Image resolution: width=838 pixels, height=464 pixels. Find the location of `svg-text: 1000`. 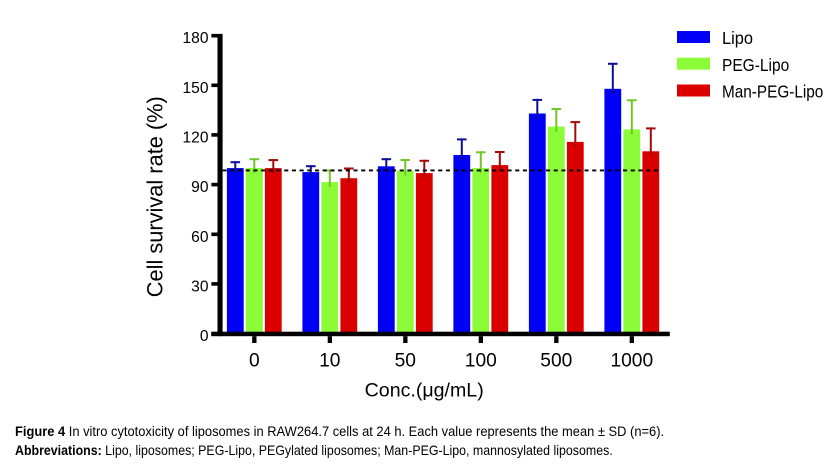

svg-text: 1000 is located at coordinates (631, 361).